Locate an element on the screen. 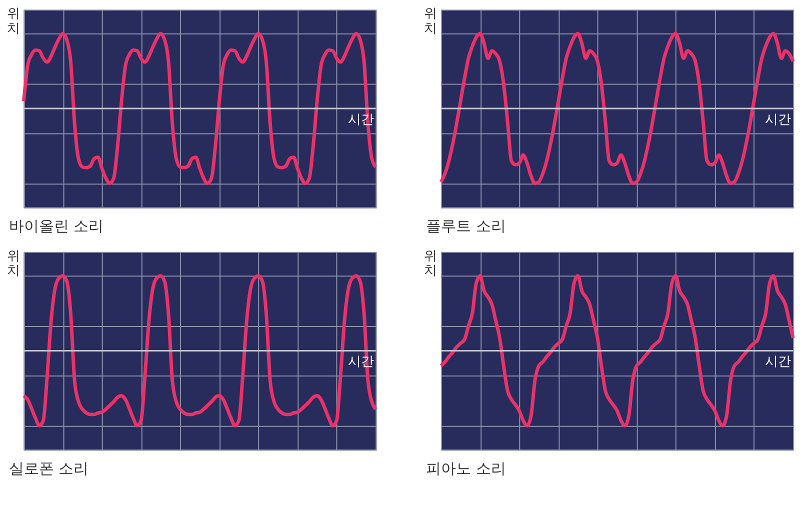 The image size is (800, 505). text: 플루트 소리 is located at coordinates (466, 227).